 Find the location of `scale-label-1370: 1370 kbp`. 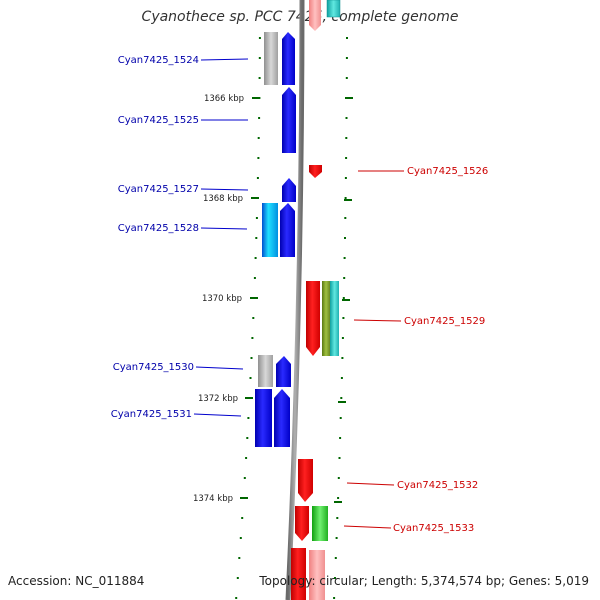

scale-label-1370: 1370 kbp is located at coordinates (222, 299).